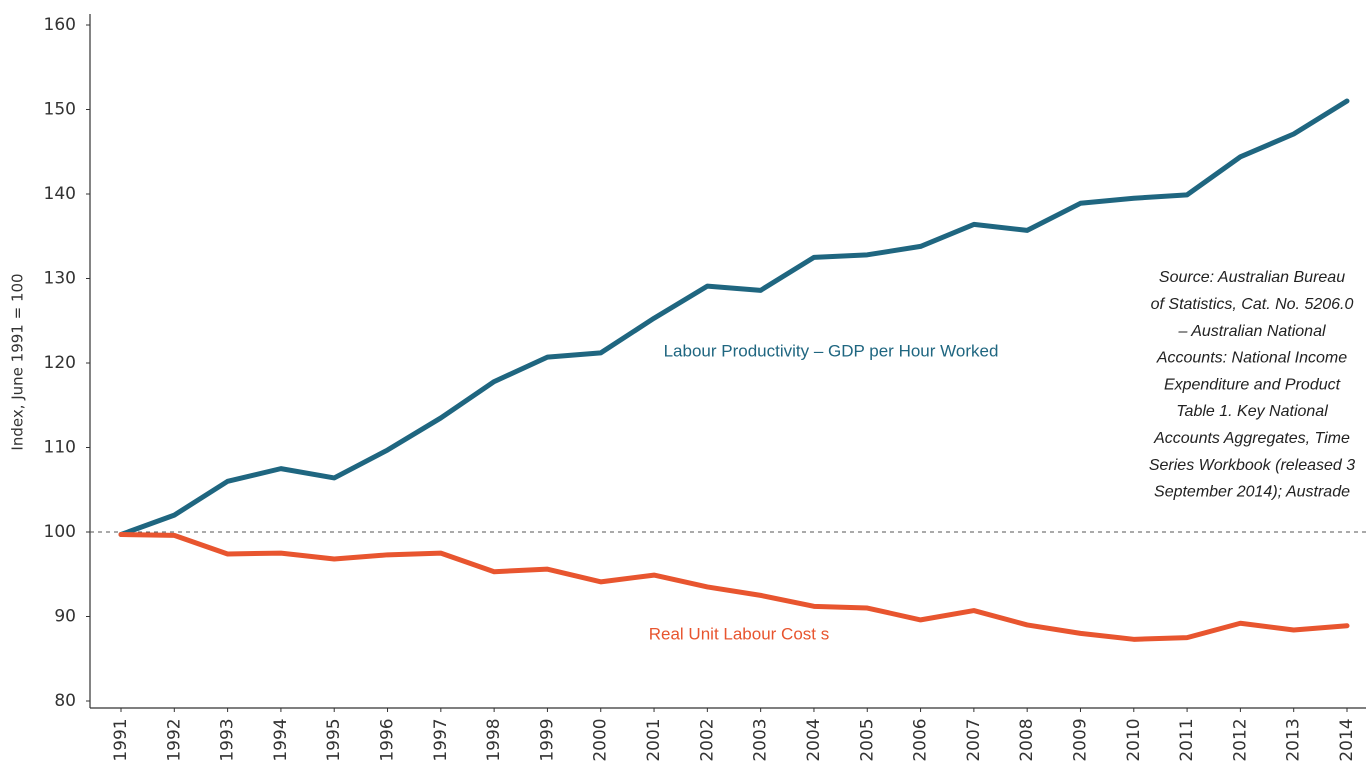  What do you see at coordinates (18, 361) in the screenshot?
I see `y-axis-label: Index, June 1991 = 100` at bounding box center [18, 361].